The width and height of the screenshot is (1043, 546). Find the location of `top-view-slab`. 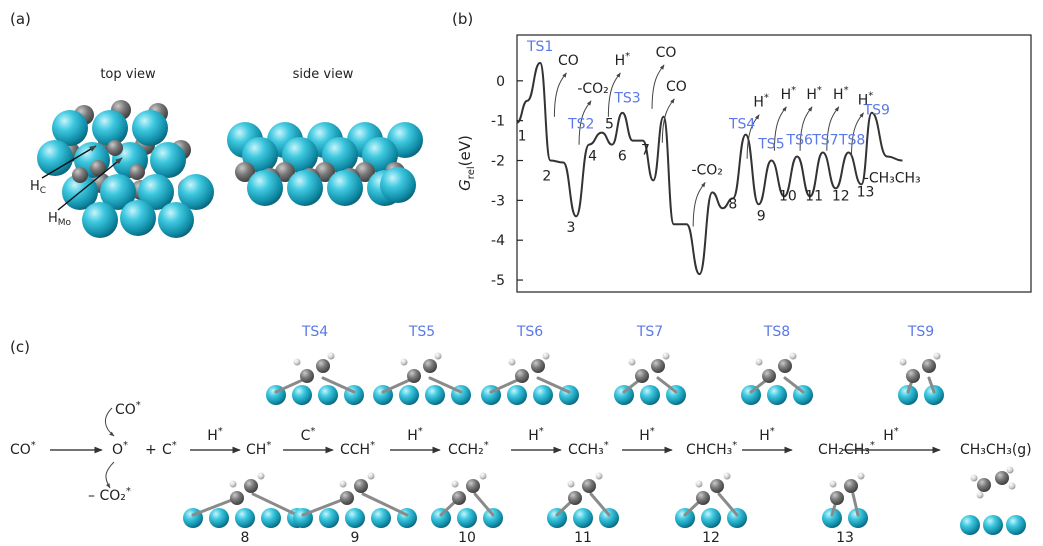

top-view-slab is located at coordinates (125, 169).